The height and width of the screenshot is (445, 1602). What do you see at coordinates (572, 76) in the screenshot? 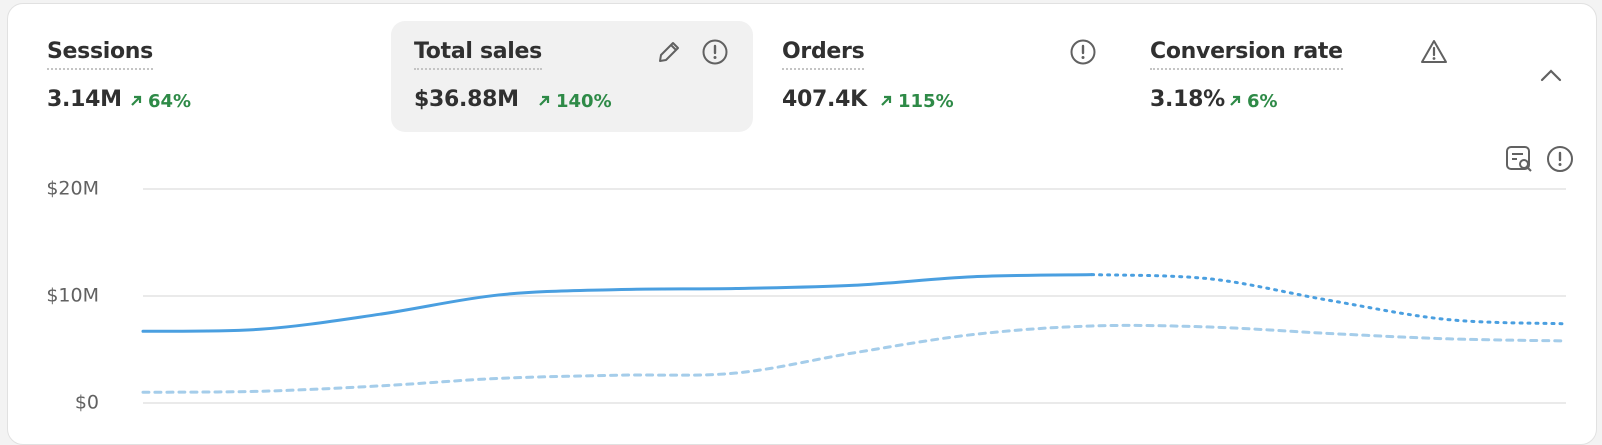
I see `metric-tab-selected: Total sales $36.88M 140%` at bounding box center [572, 76].